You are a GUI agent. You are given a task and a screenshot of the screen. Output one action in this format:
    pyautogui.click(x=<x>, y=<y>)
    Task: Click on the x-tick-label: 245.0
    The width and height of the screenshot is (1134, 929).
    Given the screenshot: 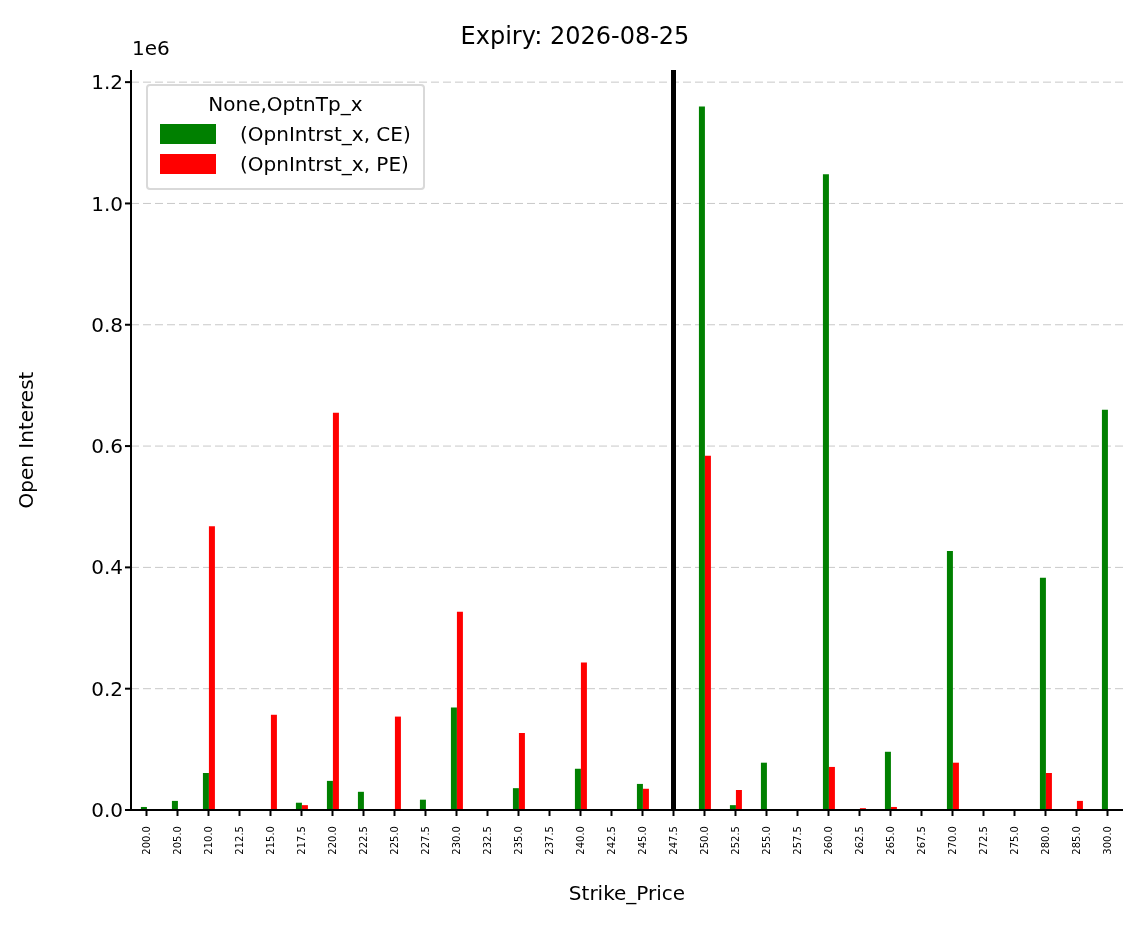 What is the action you would take?
    pyautogui.click(x=642, y=840)
    